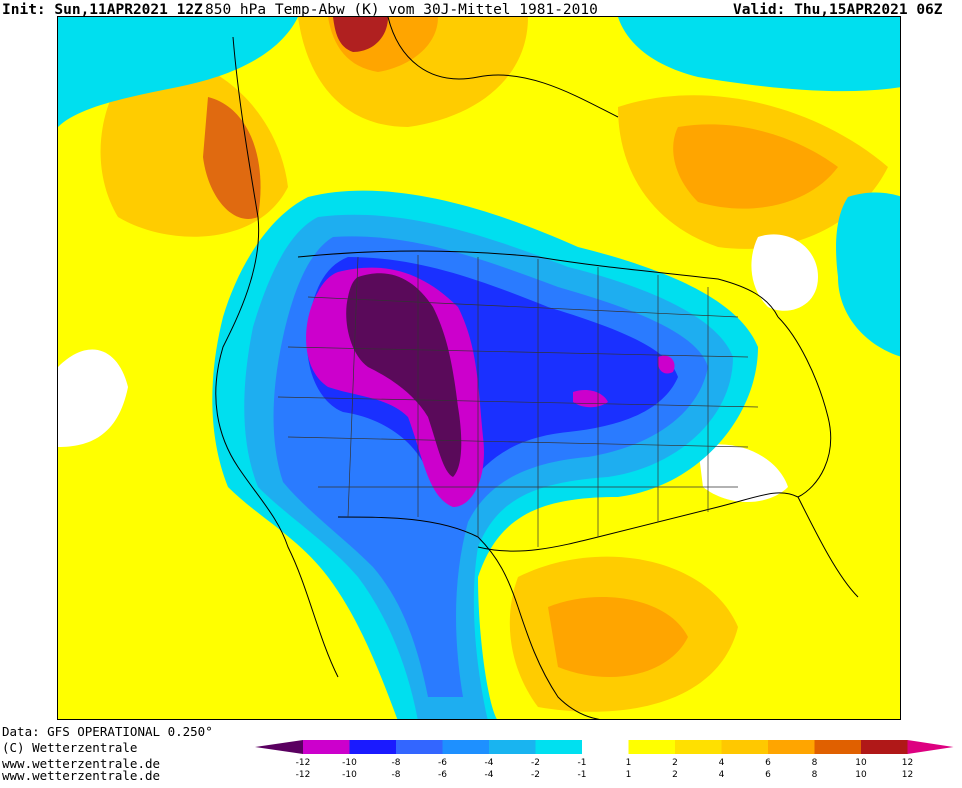  I want to click on warm-core-east-canada, so click(755, 166).